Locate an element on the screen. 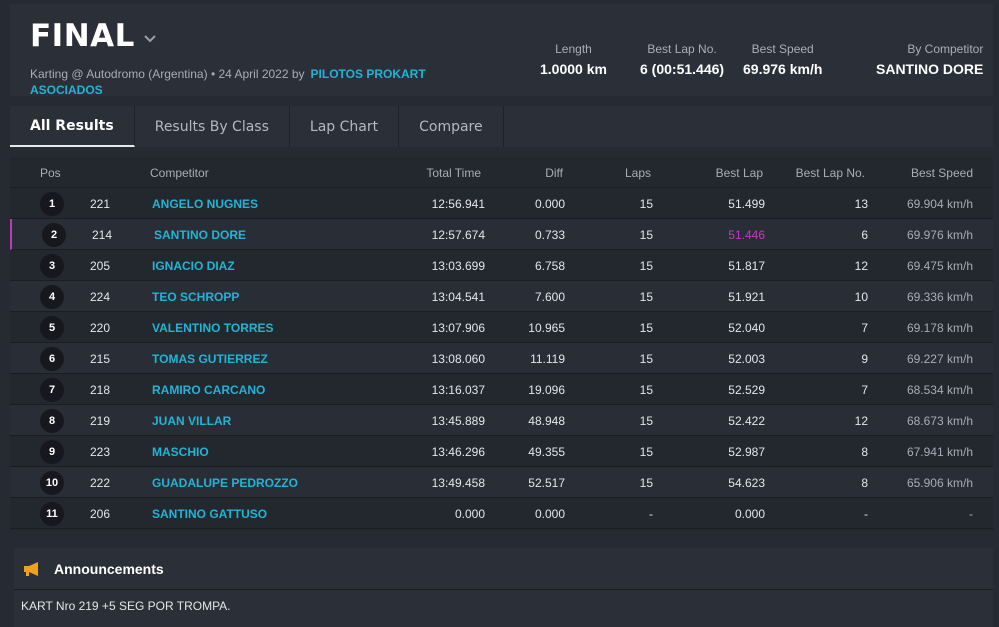  tab-results-by-class: Results By Class is located at coordinates (212, 126).